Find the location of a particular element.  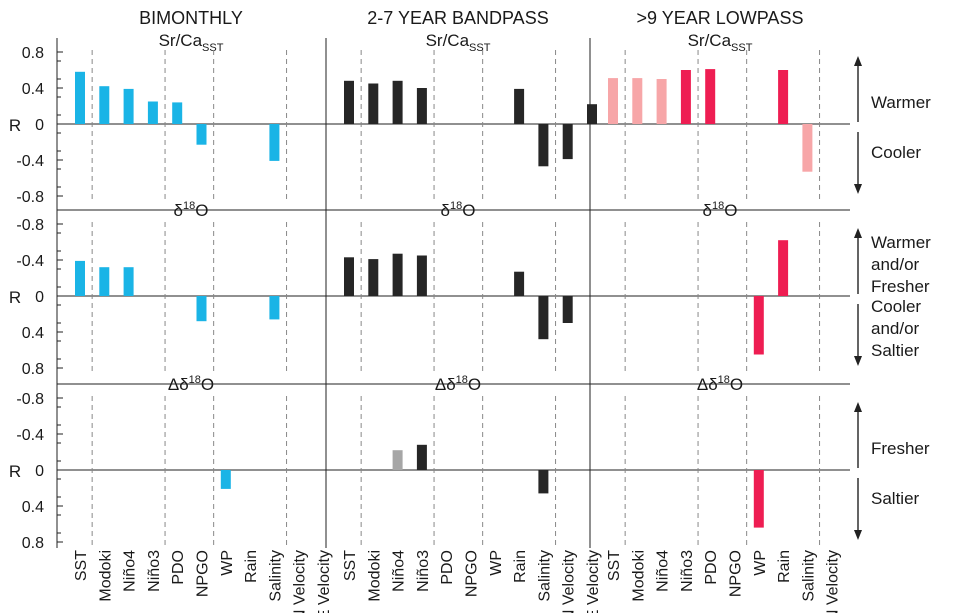

category-label: E Velocity is located at coordinates (593, 581).